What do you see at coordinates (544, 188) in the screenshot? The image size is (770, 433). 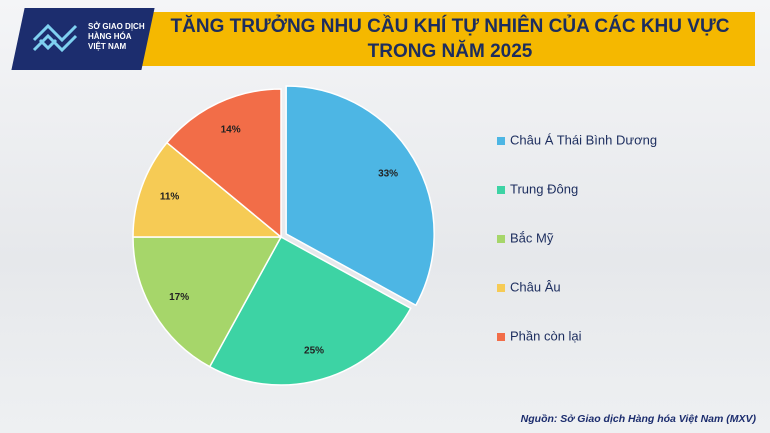 I see `legend-label: Trung Đông` at bounding box center [544, 188].